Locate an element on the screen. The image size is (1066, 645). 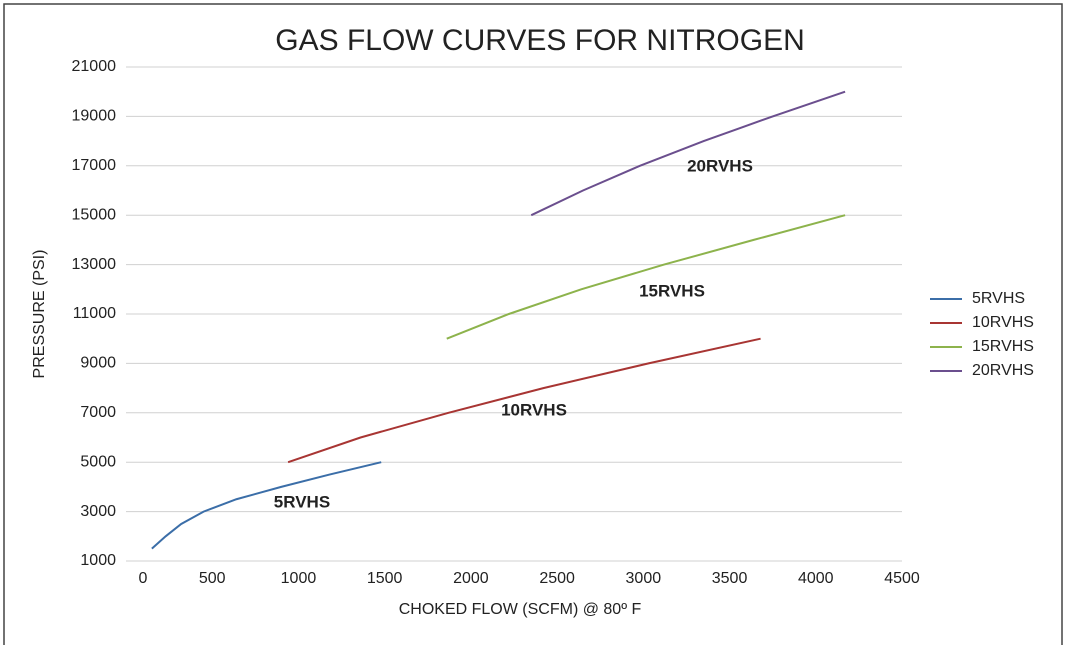
x-tick-label: 3500 is located at coordinates (730, 578).